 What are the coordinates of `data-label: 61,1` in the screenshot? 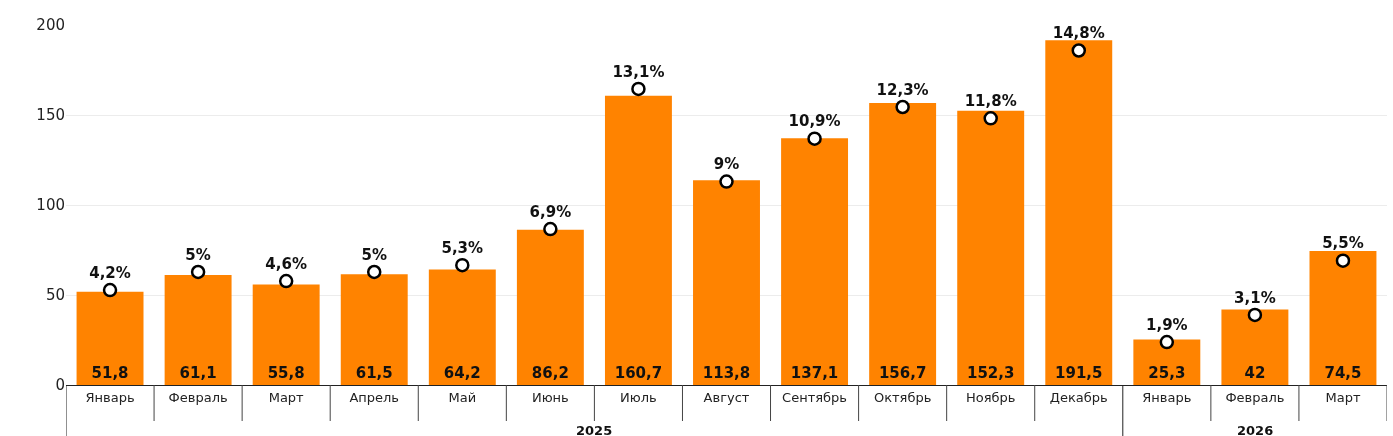 It's located at (198, 373).